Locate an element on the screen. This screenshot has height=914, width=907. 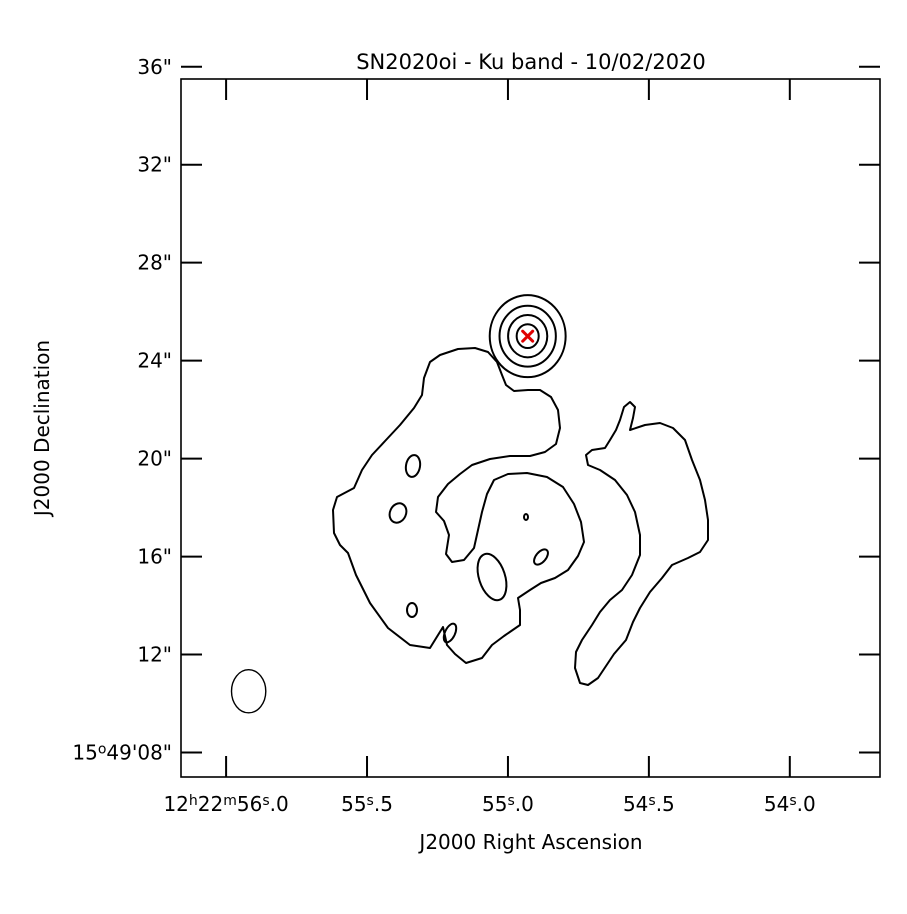
y-tick-label: 15o49'08" is located at coordinates (122, 753).